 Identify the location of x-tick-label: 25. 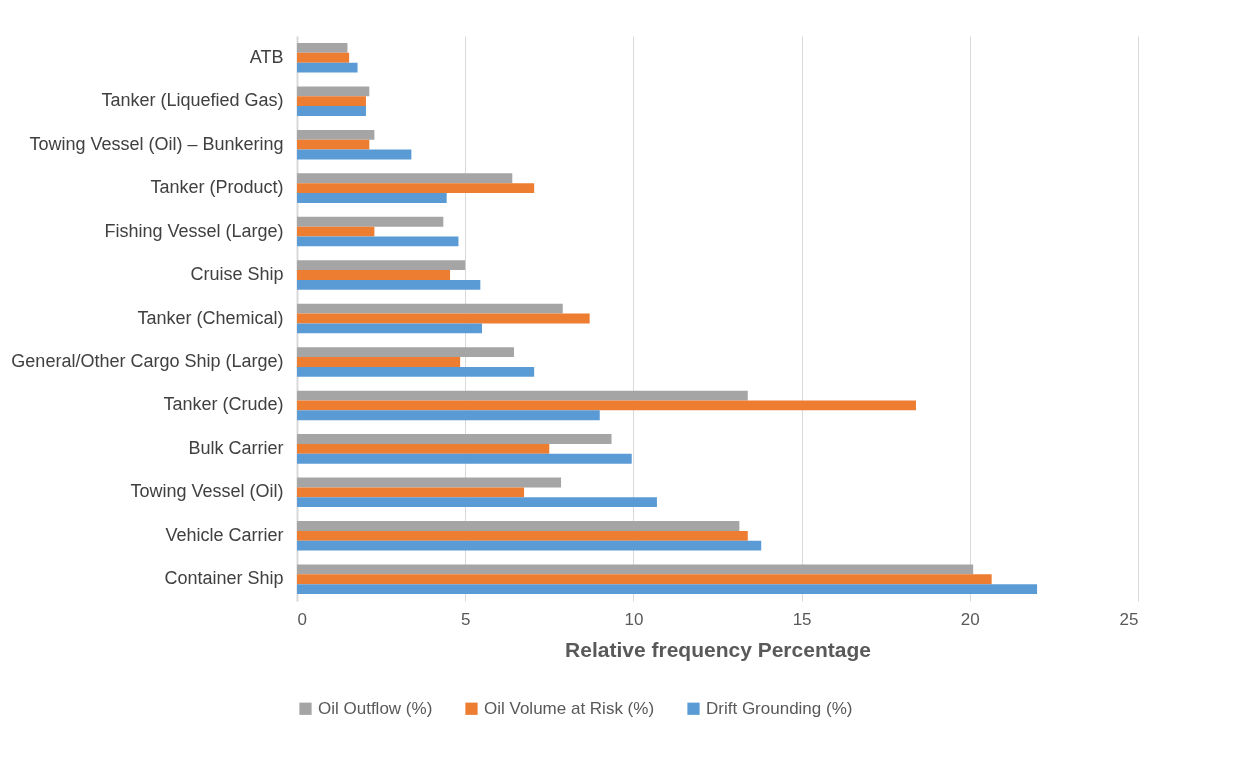
(1129, 619).